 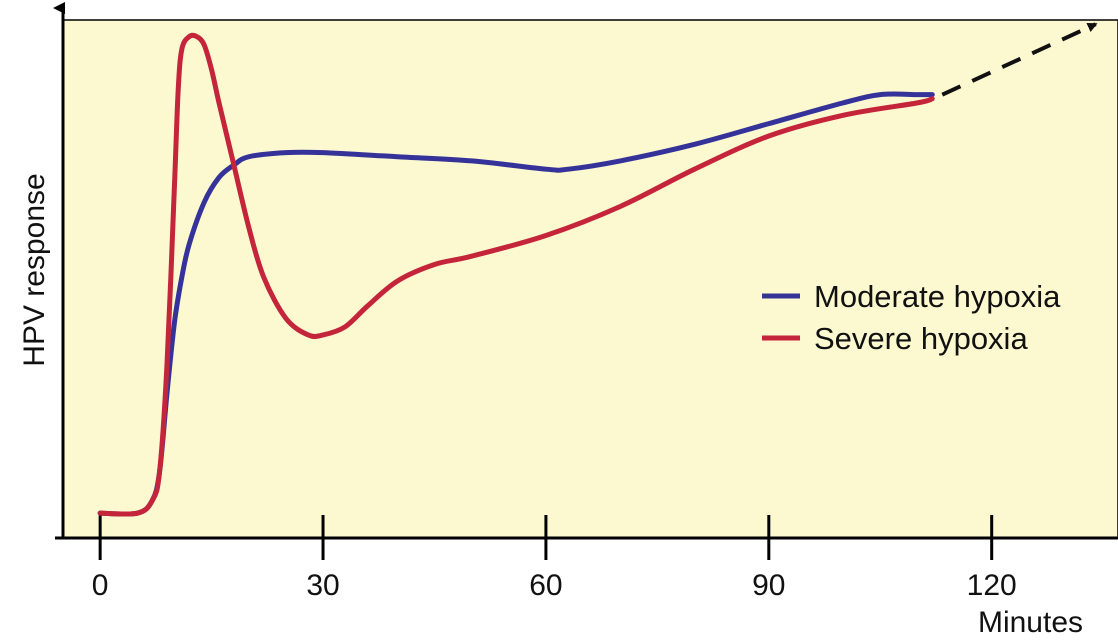 I want to click on x-axis-label: Minutes, so click(x=1030, y=622).